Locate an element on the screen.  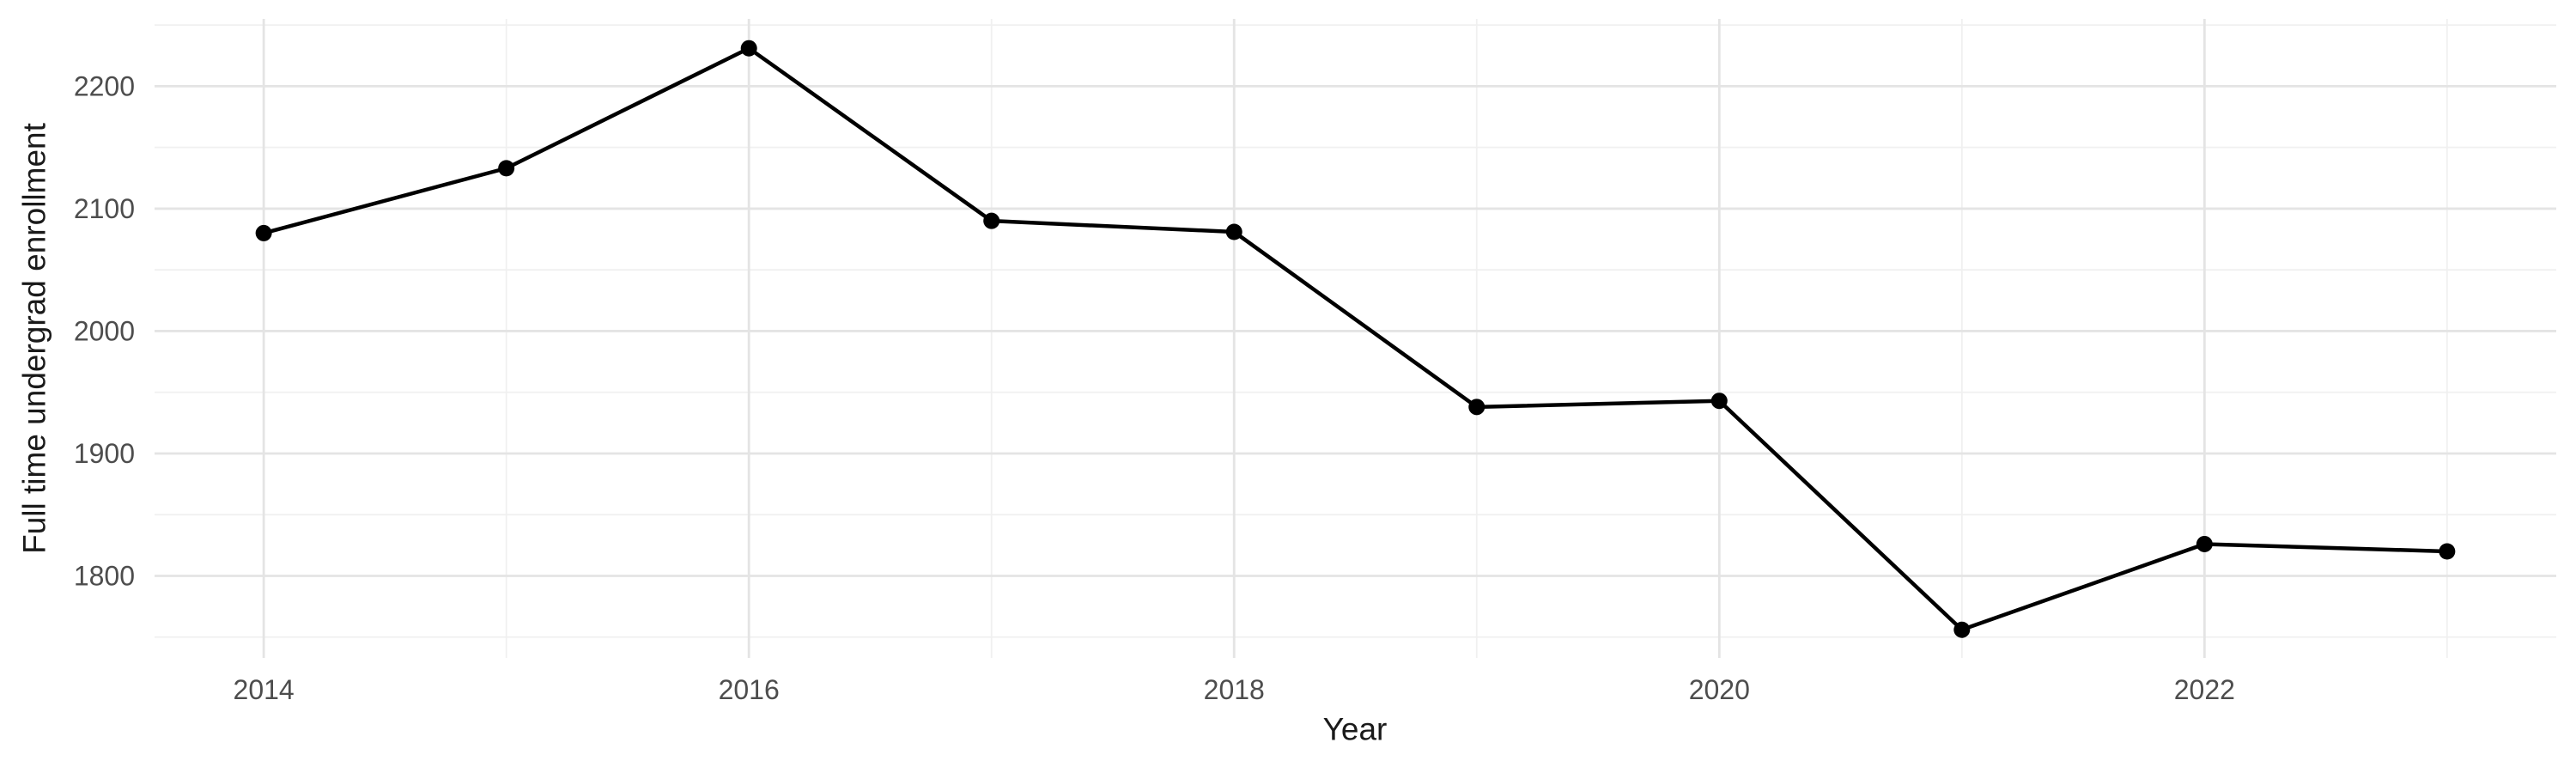
x-axis-title: Year is located at coordinates (1355, 729).